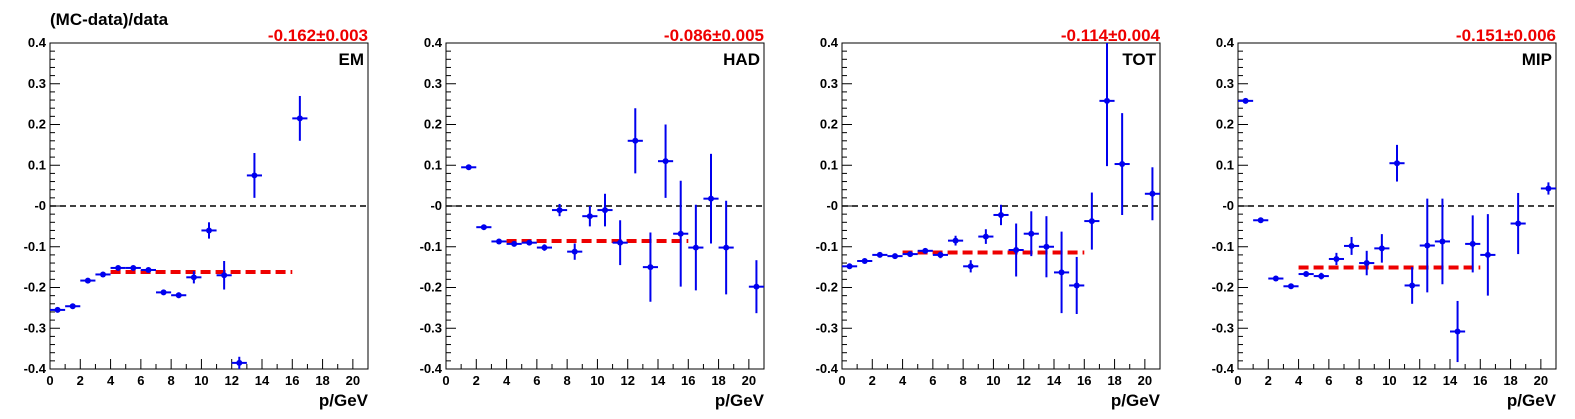 The image size is (1575, 419). Describe the element at coordinates (35, 368) in the screenshot. I see `y-tick-label: -0.4` at that location.